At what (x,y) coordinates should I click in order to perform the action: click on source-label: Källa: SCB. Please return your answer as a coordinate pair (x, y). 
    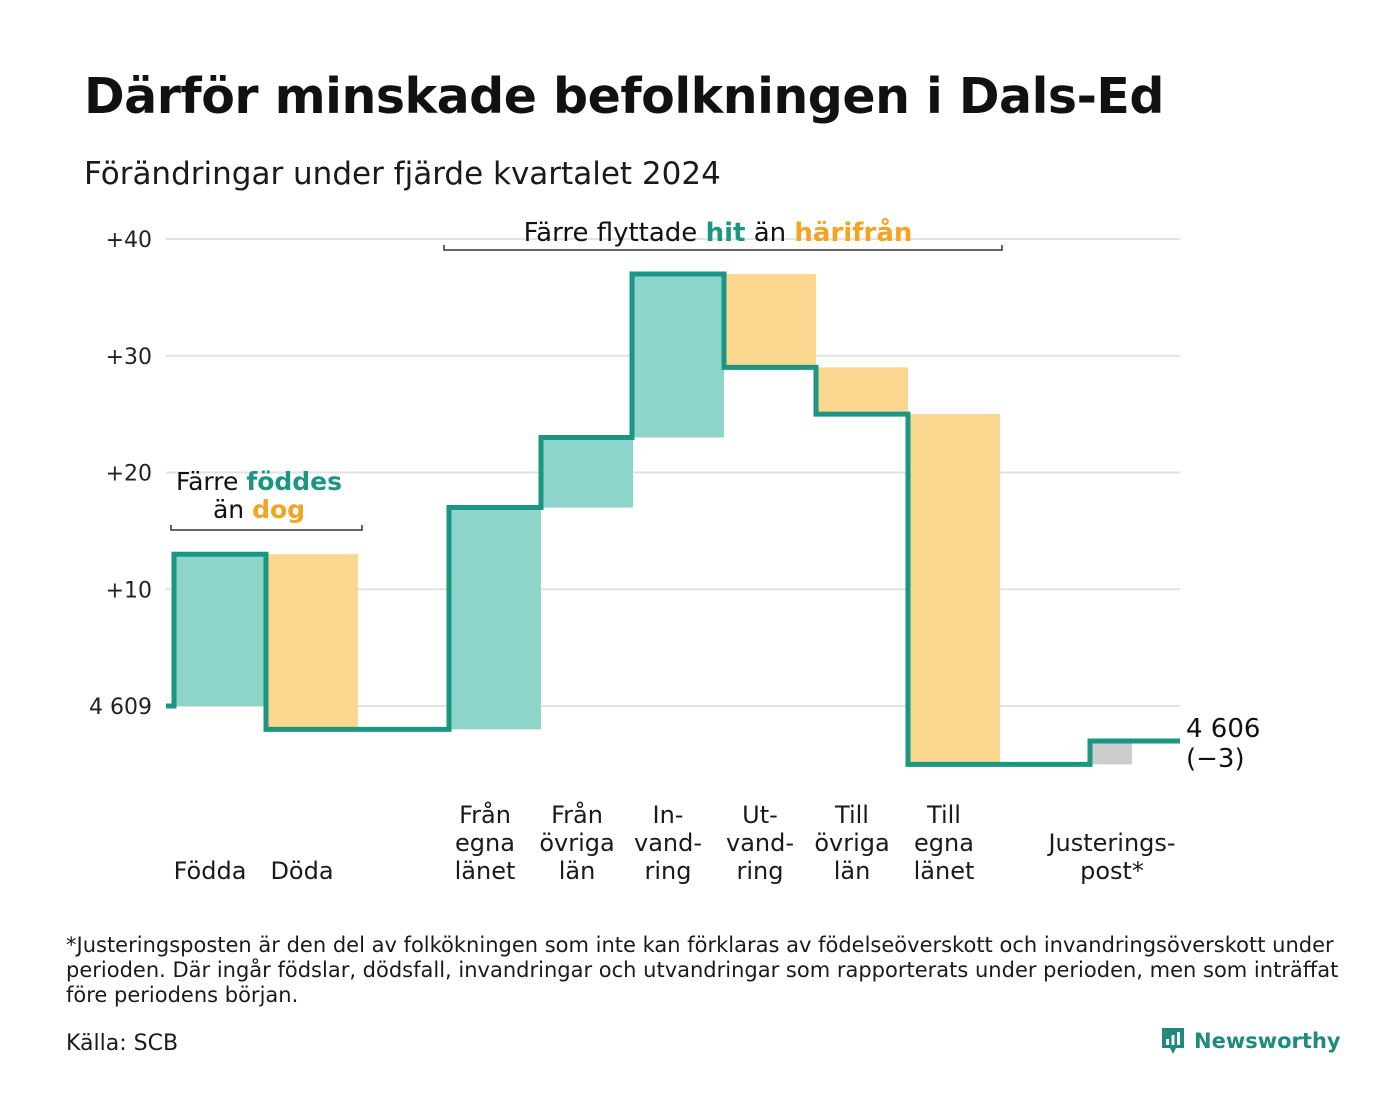
    Looking at the image, I should click on (122, 1043).